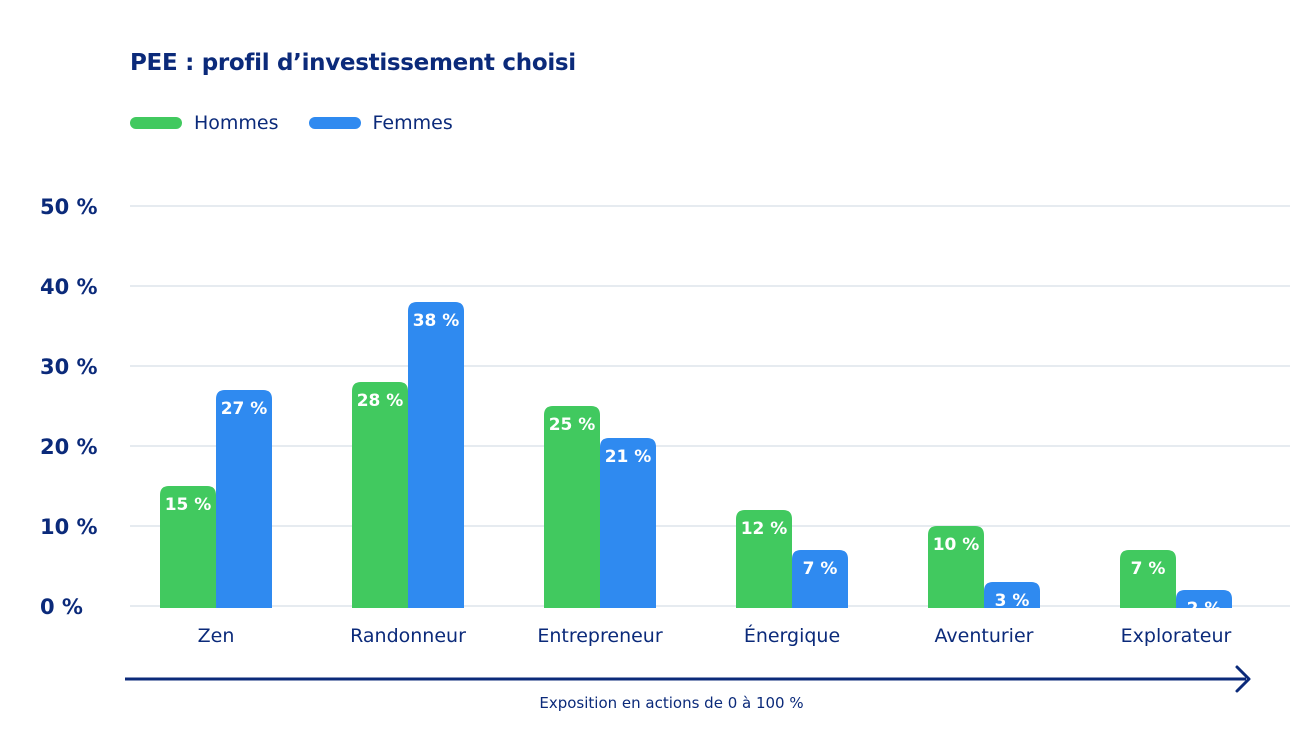 Image resolution: width=1308 pixels, height=744 pixels. What do you see at coordinates (236, 123) in the screenshot?
I see `legend-label-hommes: Hommes` at bounding box center [236, 123].